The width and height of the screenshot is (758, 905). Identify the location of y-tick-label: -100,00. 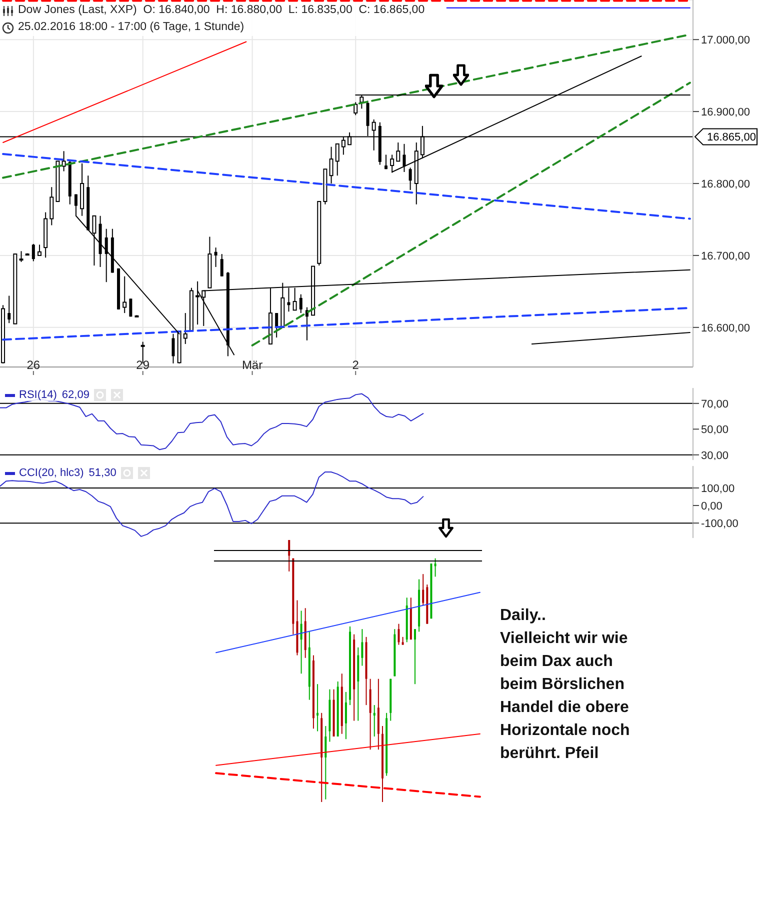
(719, 524).